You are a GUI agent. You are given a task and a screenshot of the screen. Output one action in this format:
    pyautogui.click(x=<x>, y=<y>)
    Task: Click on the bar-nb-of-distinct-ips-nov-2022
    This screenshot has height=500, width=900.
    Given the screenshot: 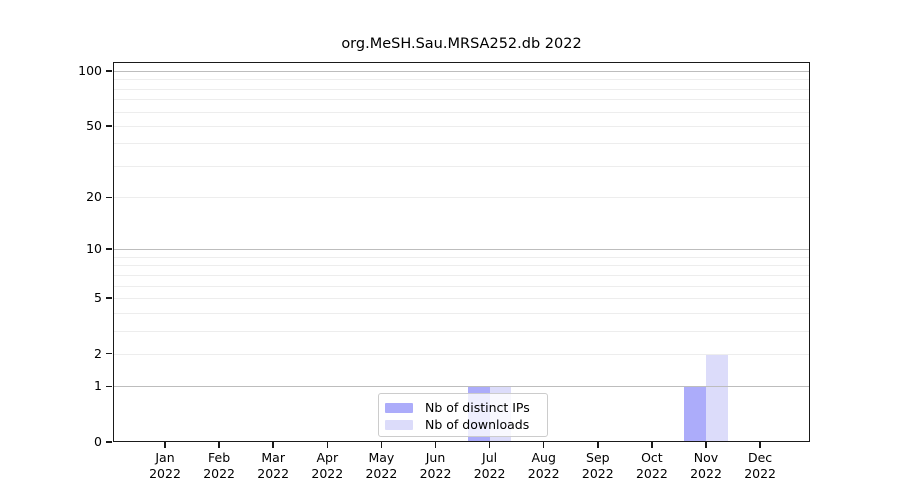 What is the action you would take?
    pyautogui.click(x=695, y=414)
    